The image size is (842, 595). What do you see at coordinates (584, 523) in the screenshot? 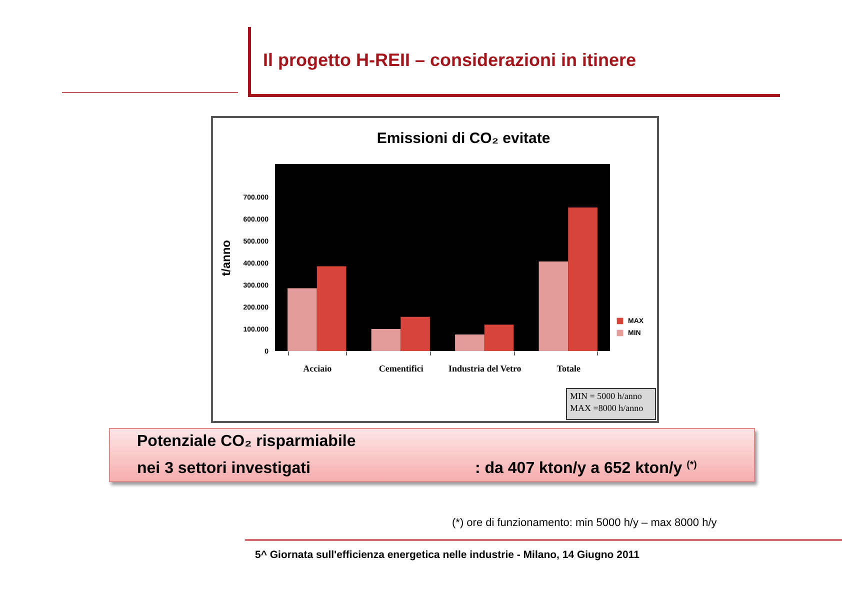
I see `text: (*) ore di funzionamento: min 5000 h/y – max 8000 h/y` at bounding box center [584, 523].